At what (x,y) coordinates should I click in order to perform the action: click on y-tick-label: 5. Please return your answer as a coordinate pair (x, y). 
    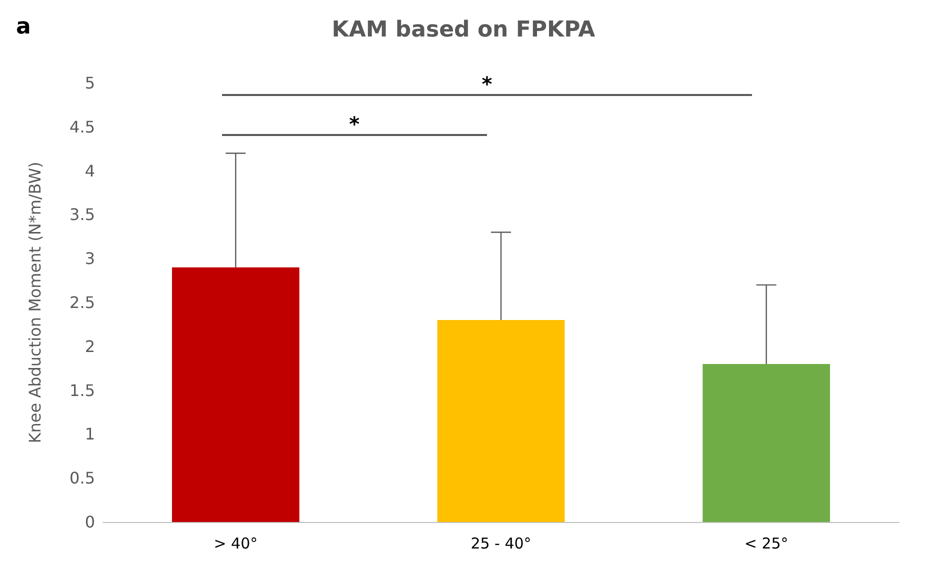
    Looking at the image, I should click on (89, 83).